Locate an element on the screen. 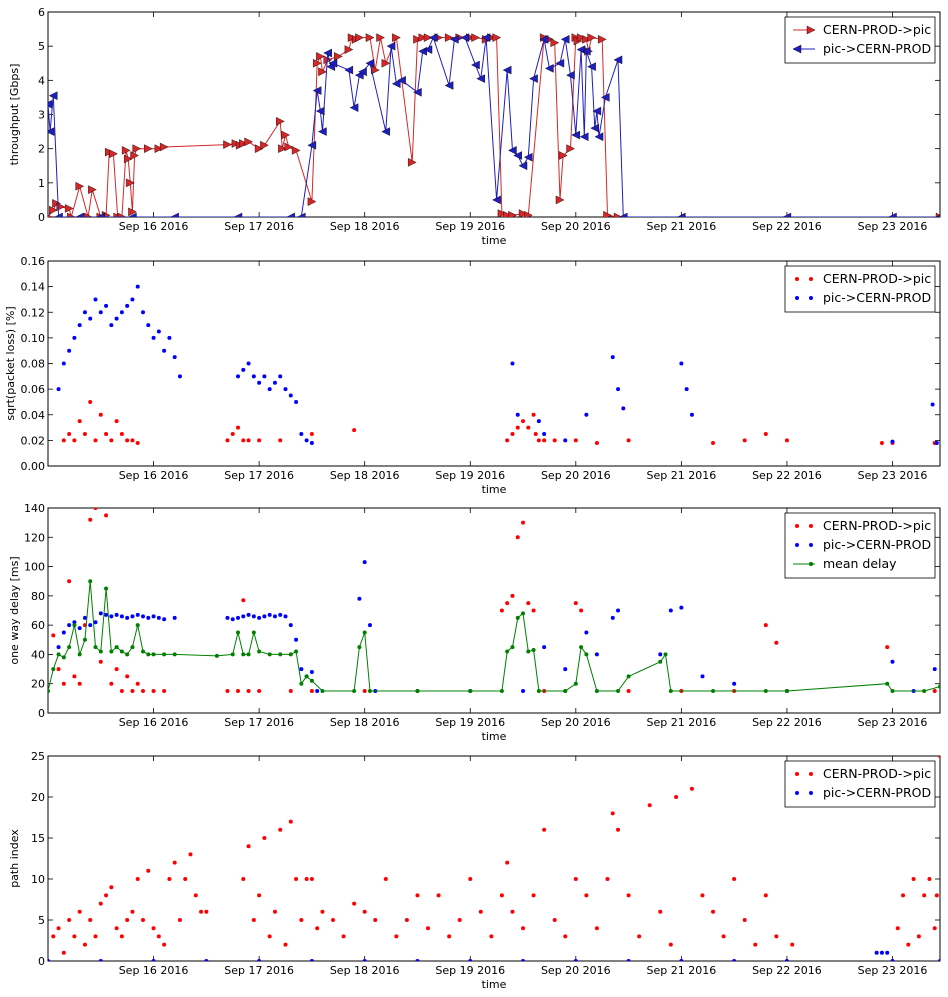 Image resolution: width=948 pixels, height=997 pixels. y-tick-label: 0.16 is located at coordinates (33, 261).